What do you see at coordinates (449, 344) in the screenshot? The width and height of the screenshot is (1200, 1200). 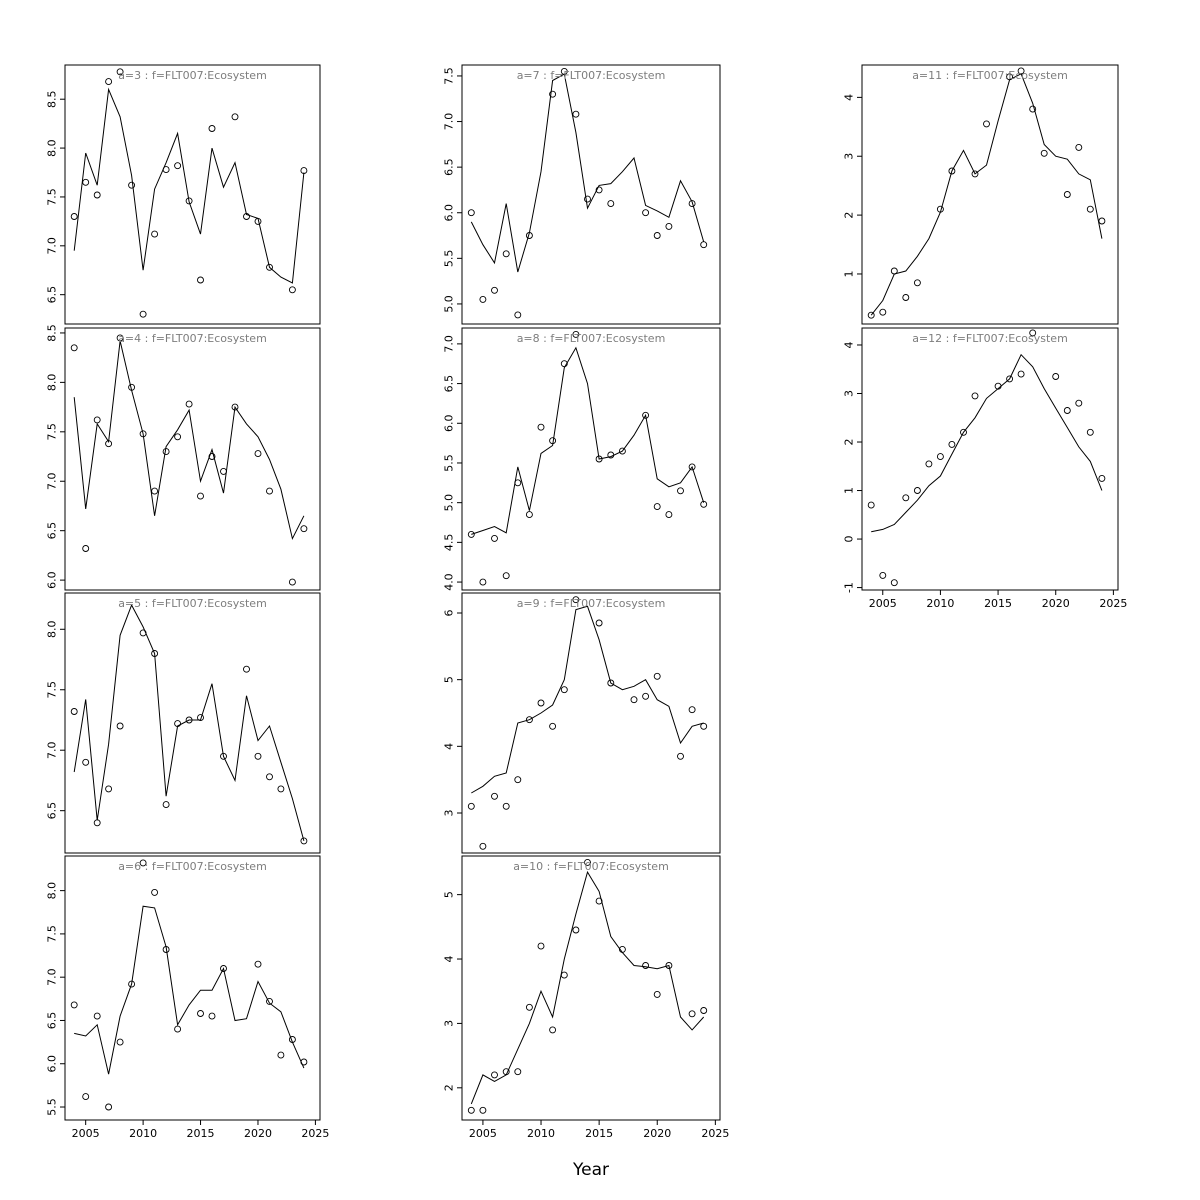 I see `y-tick-label: 7.0` at bounding box center [449, 344].